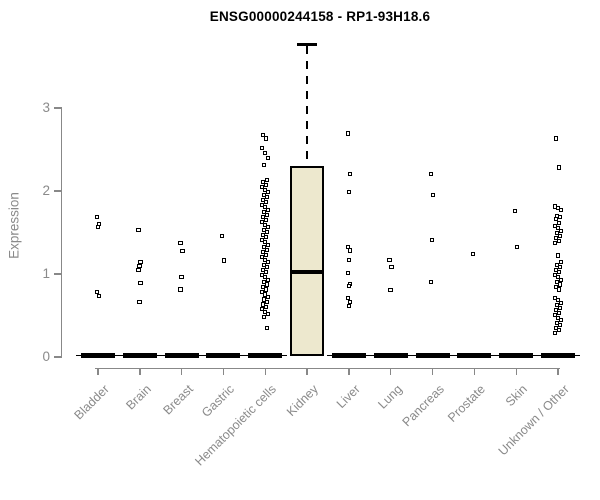  I want to click on boxplot-whisker-cap, so click(307, 45).